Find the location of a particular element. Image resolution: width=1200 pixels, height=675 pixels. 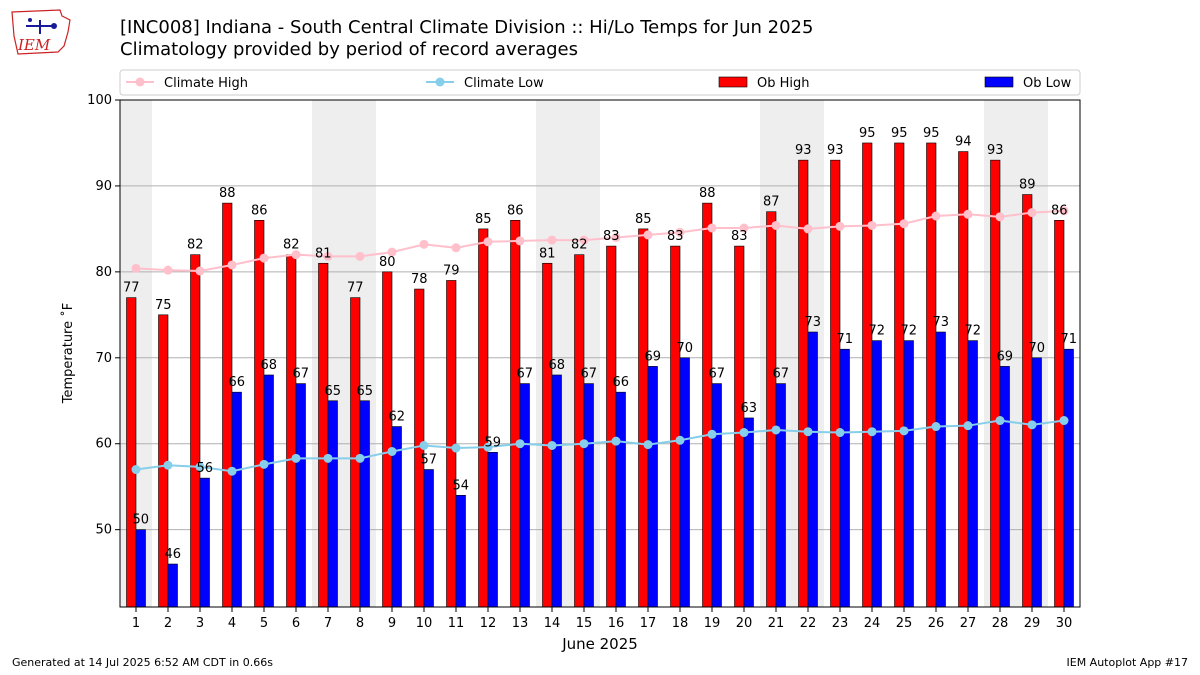

ob-high-bar-label: 79 is located at coordinates (451, 270).